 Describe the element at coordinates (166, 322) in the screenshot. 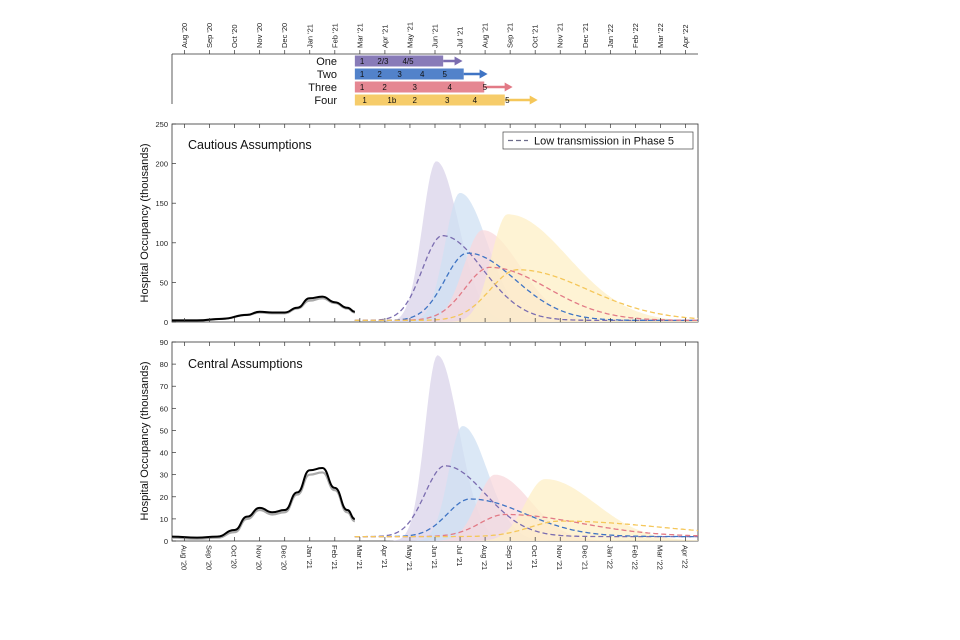

I see `y-tick-label: 0` at that location.